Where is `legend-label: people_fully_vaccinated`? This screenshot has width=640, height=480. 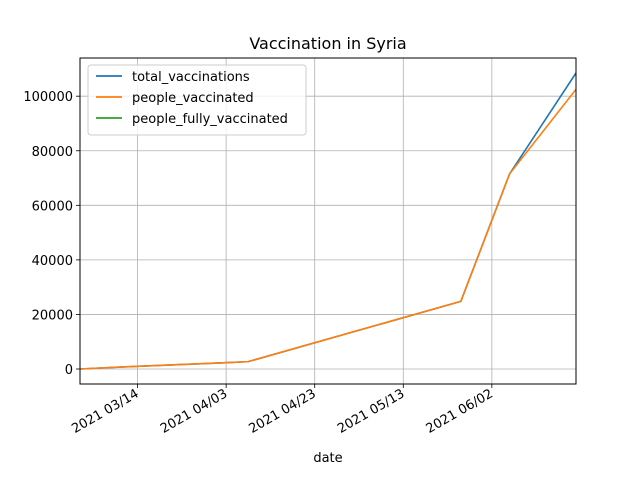 legend-label: people_fully_vaccinated is located at coordinates (210, 119).